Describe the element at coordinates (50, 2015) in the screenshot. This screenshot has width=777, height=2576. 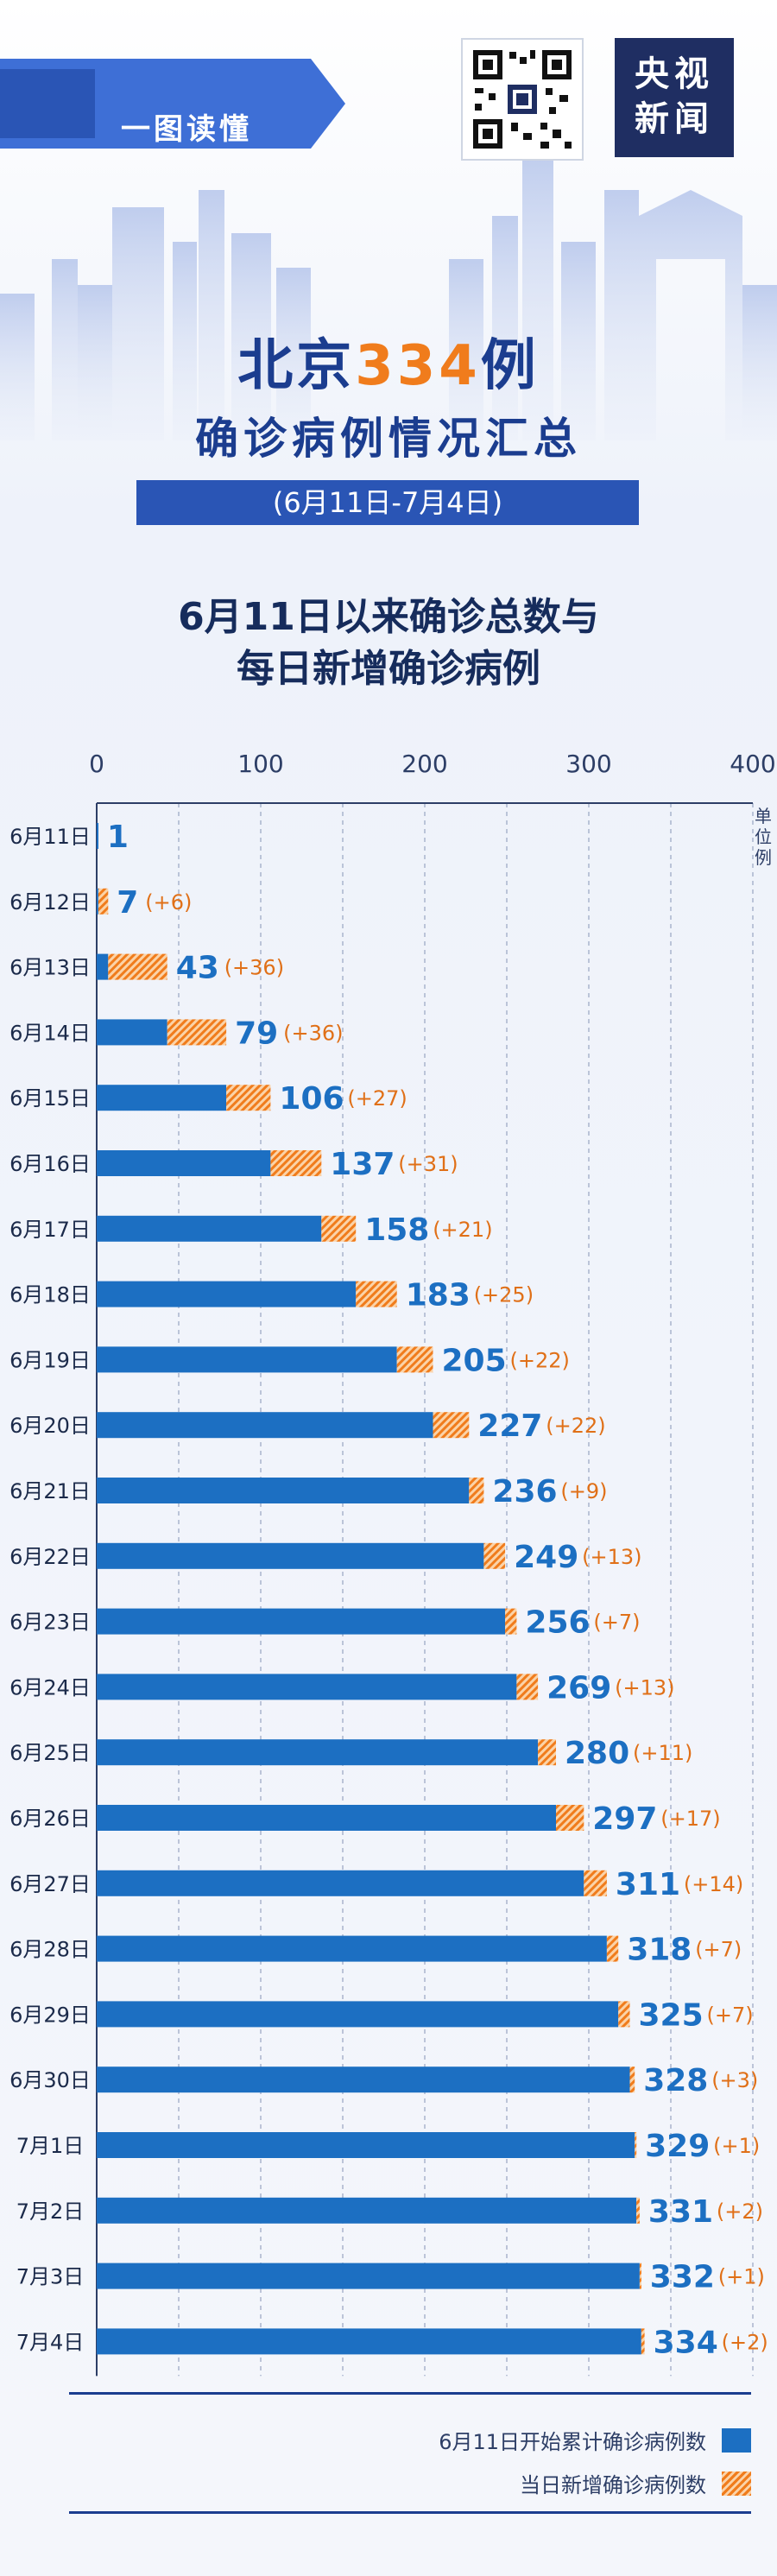
I see `category-label: 6月29日` at that location.